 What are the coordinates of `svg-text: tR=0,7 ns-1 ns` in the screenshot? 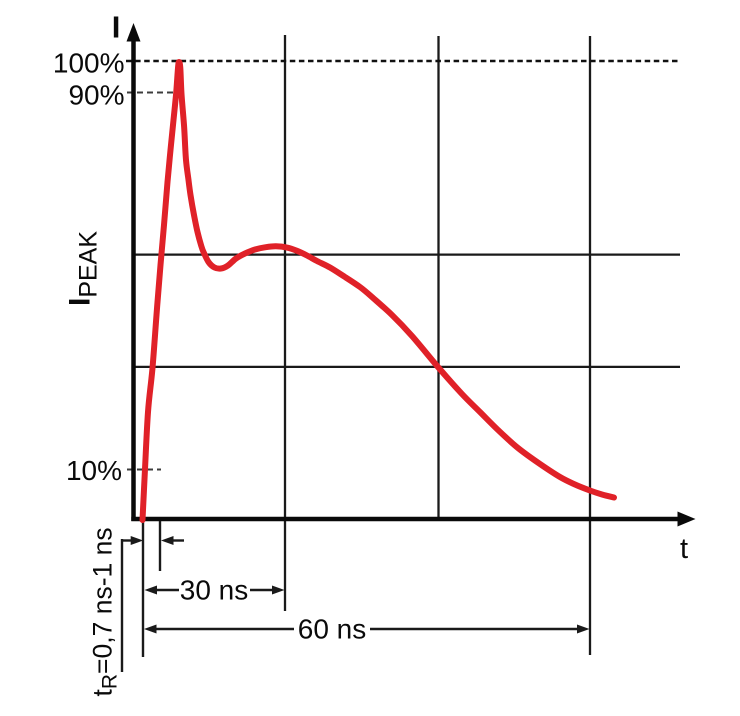 It's located at (105, 611).